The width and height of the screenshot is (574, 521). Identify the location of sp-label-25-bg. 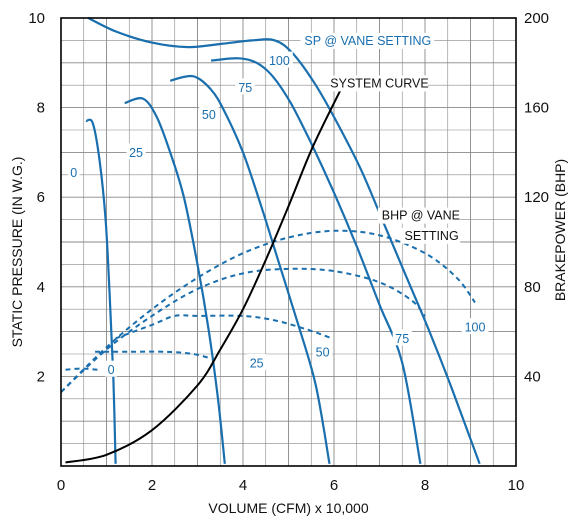
(136, 151).